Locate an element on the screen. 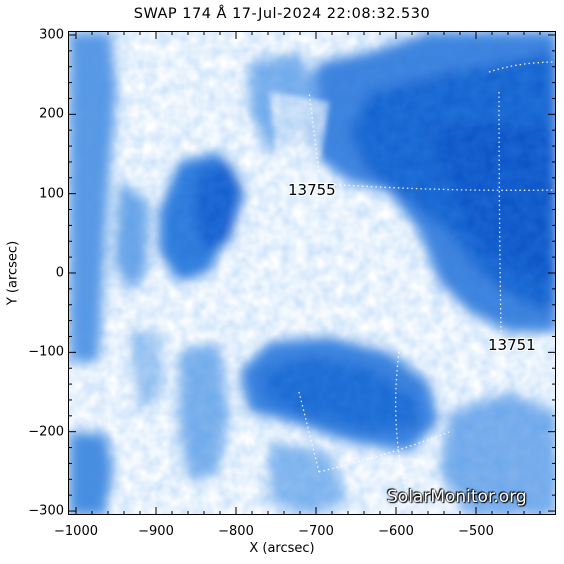  x-axis-label: X (arcsec) is located at coordinates (282, 548).